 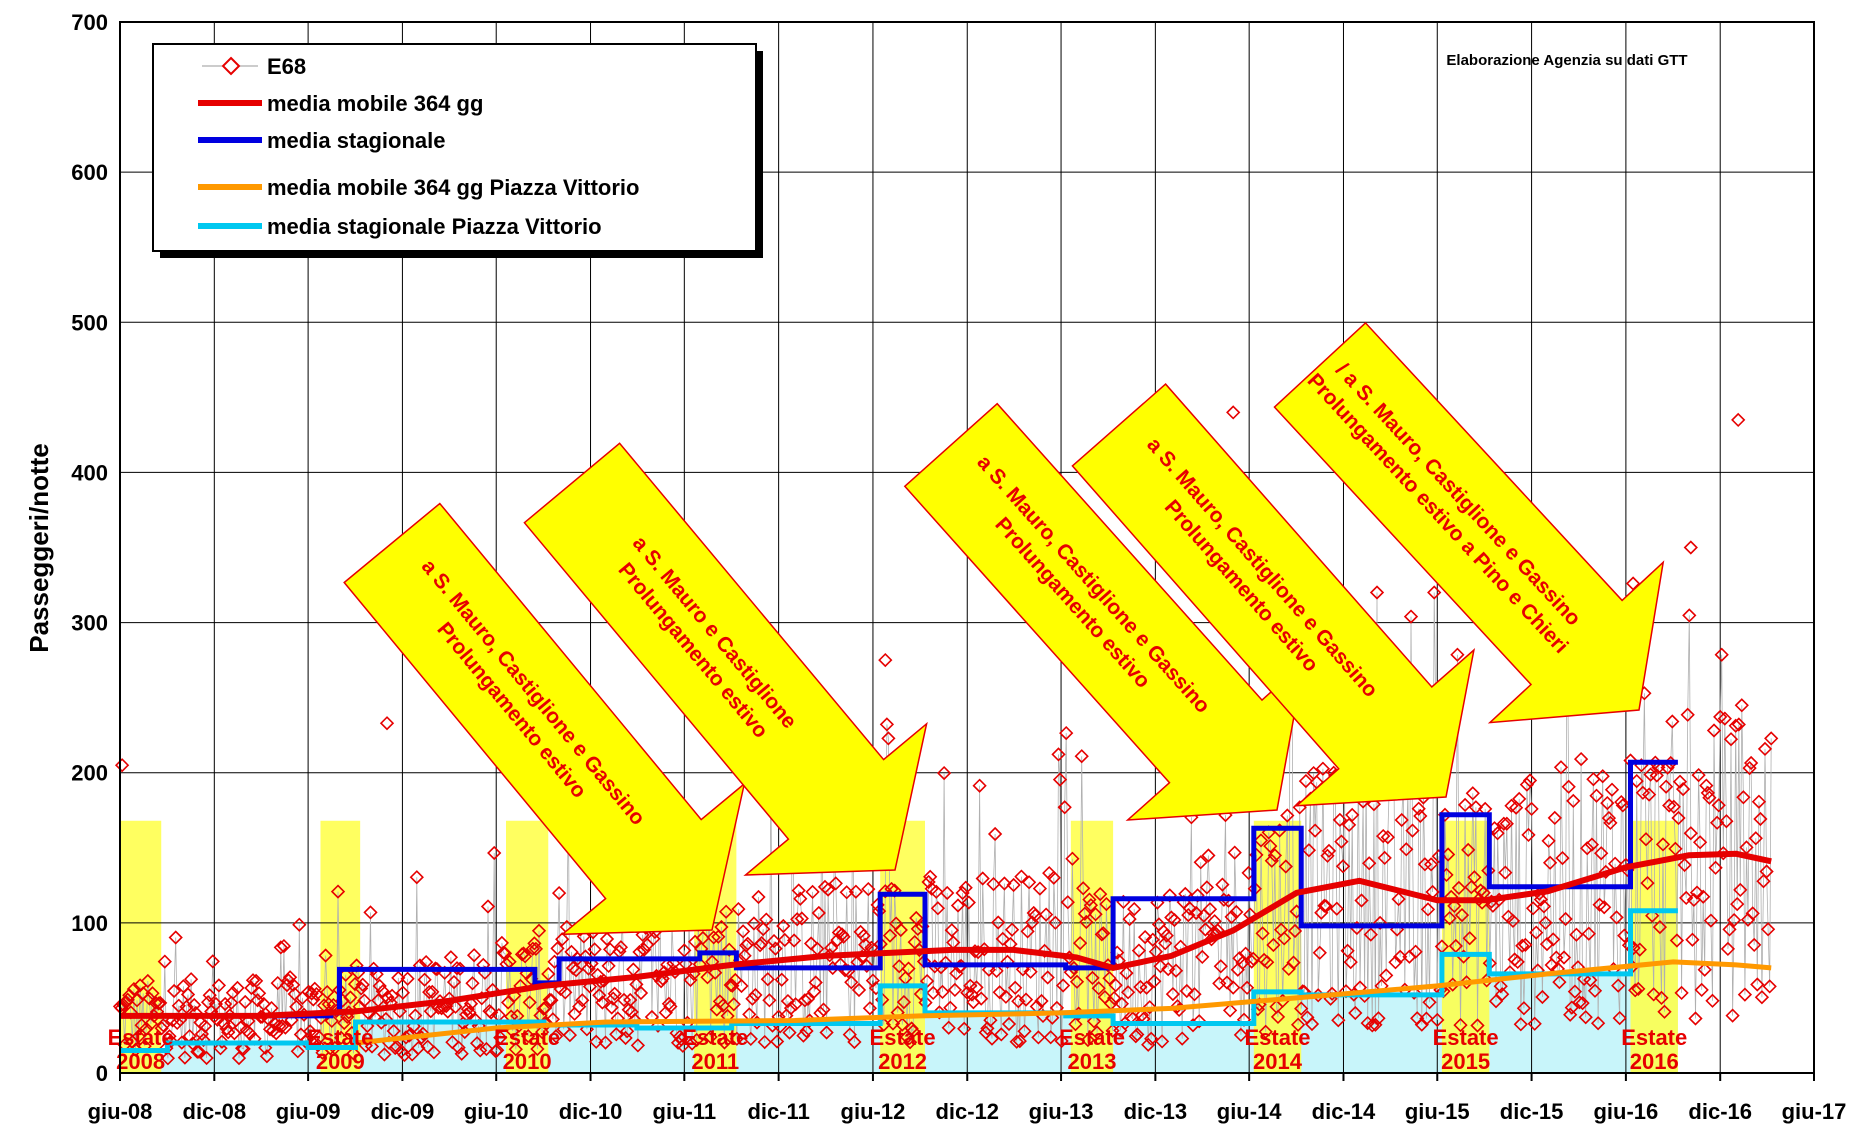 What do you see at coordinates (778, 1111) in the screenshot?
I see `x-tick-label: dic-11` at bounding box center [778, 1111].